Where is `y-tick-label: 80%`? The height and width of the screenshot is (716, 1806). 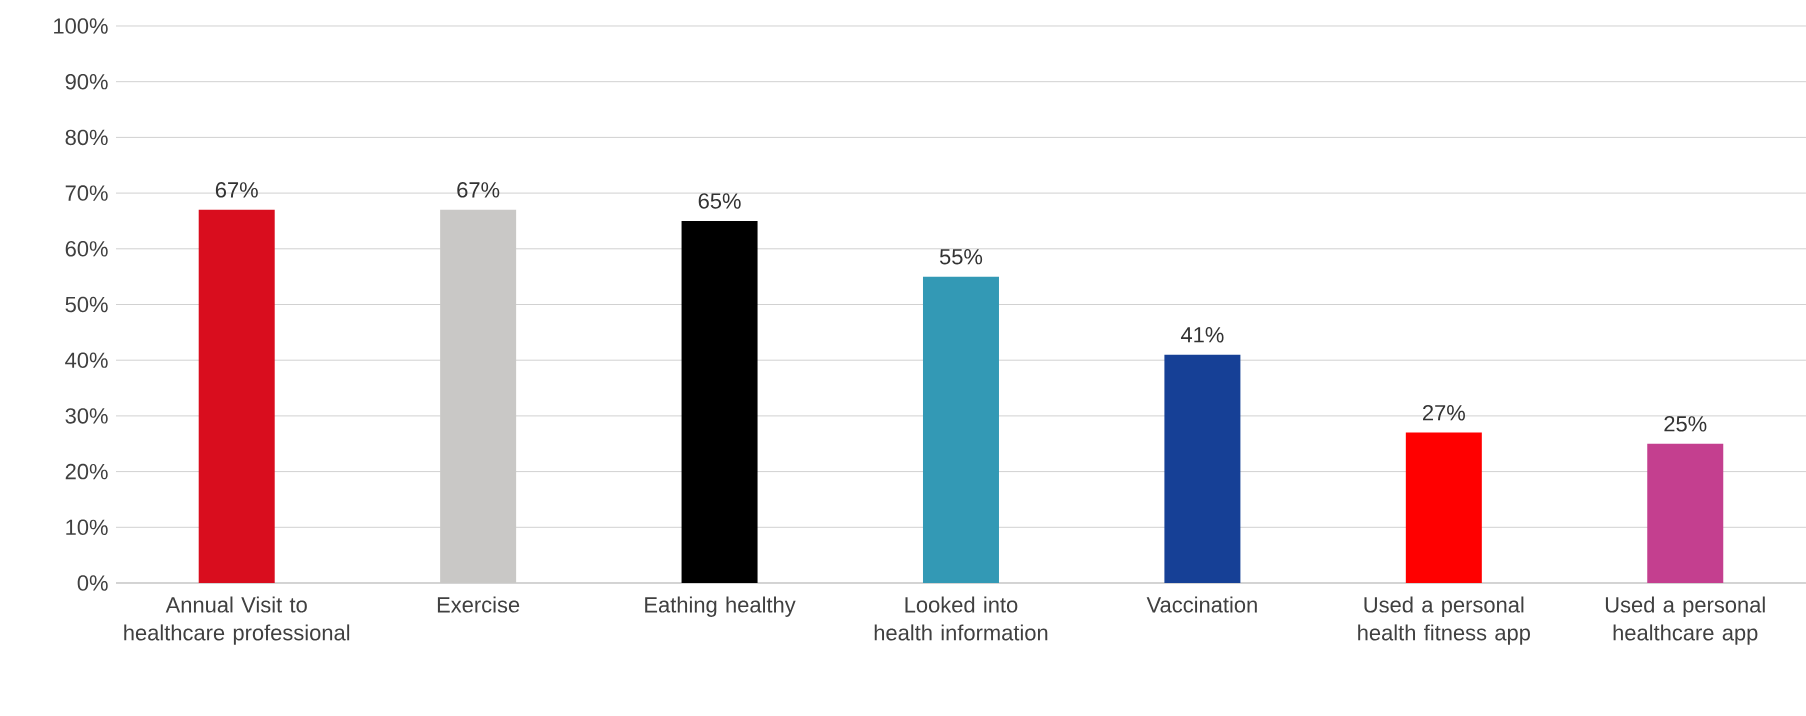
y-tick-label: 80% is located at coordinates (86, 137).